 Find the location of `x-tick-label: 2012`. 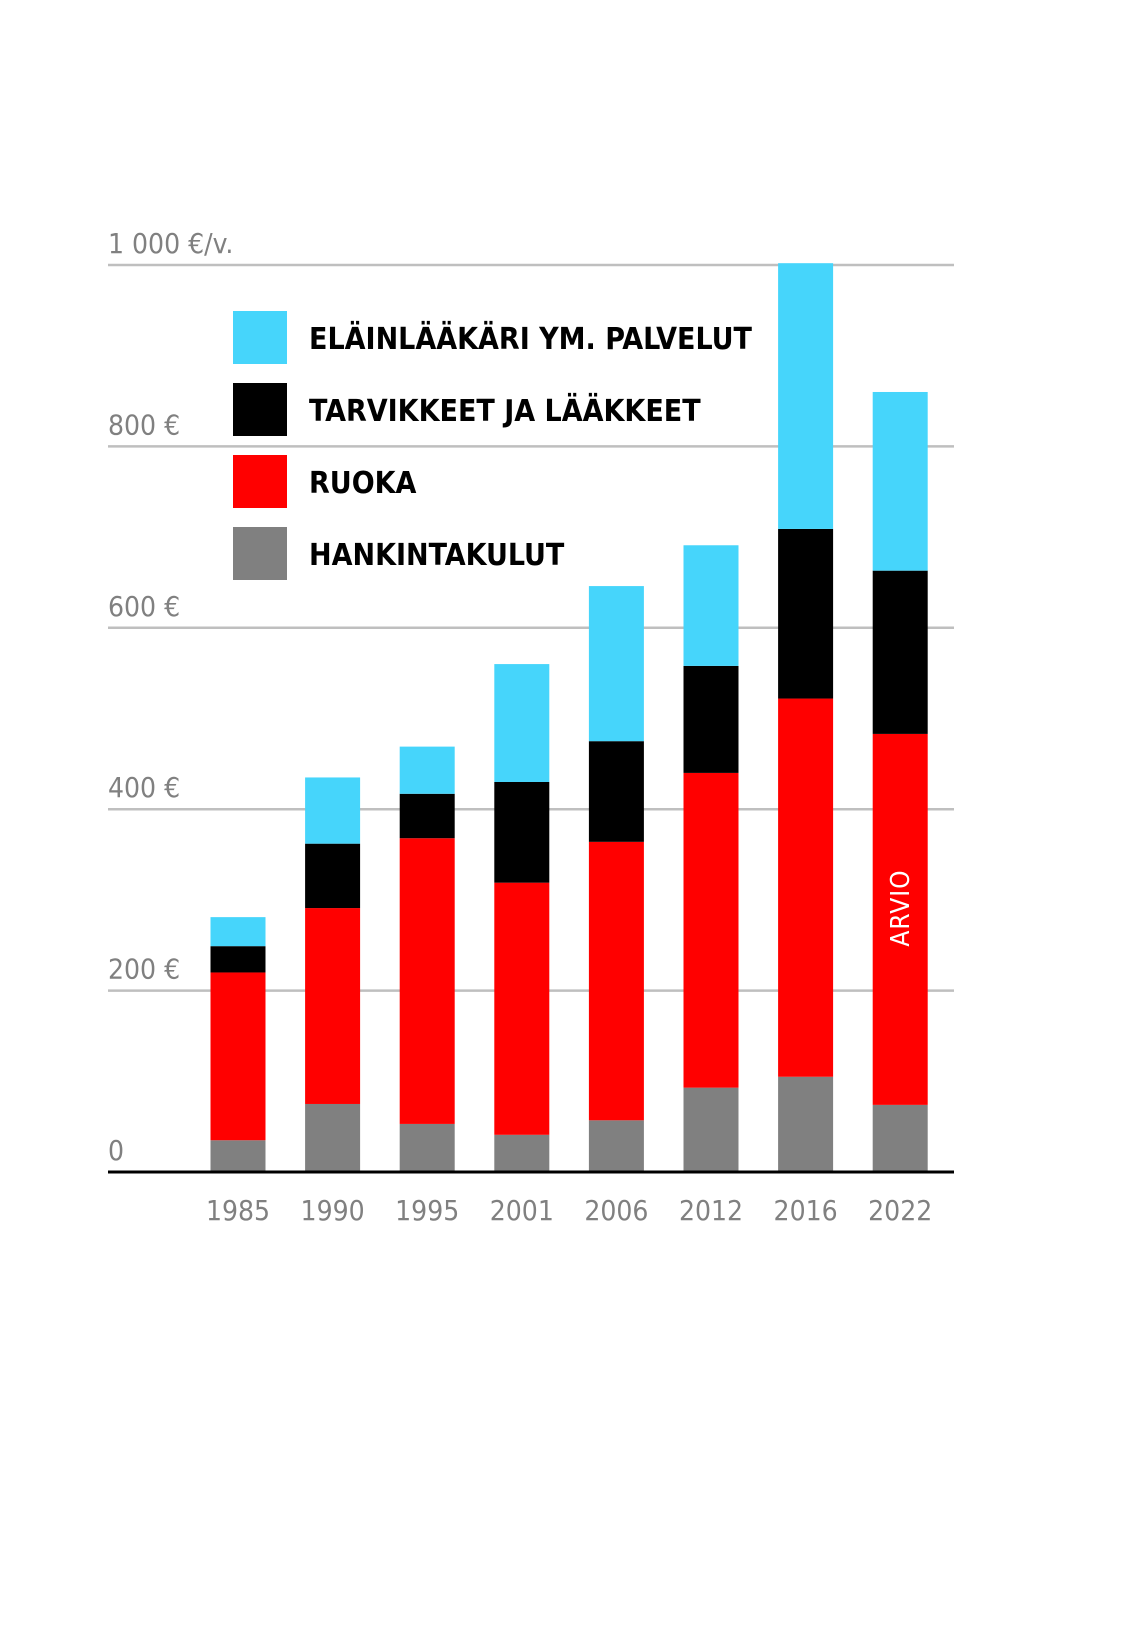

x-tick-label: 2012 is located at coordinates (711, 1210).